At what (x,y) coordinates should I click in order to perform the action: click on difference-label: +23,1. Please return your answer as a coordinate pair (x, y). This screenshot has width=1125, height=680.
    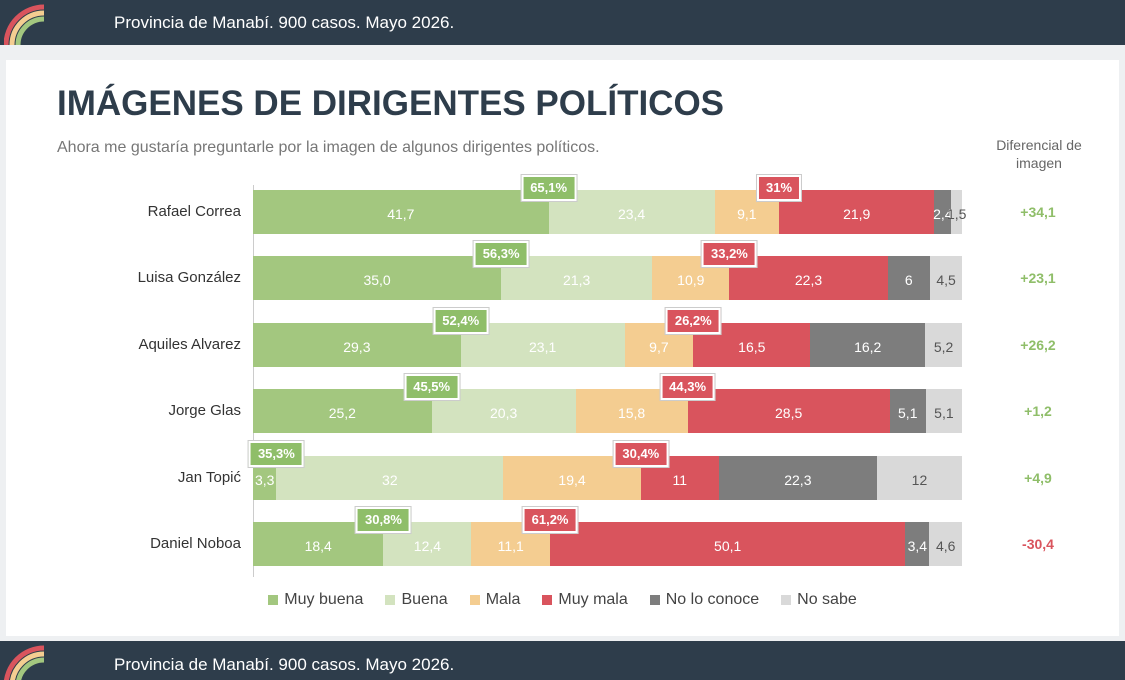
    Looking at the image, I should click on (1038, 278).